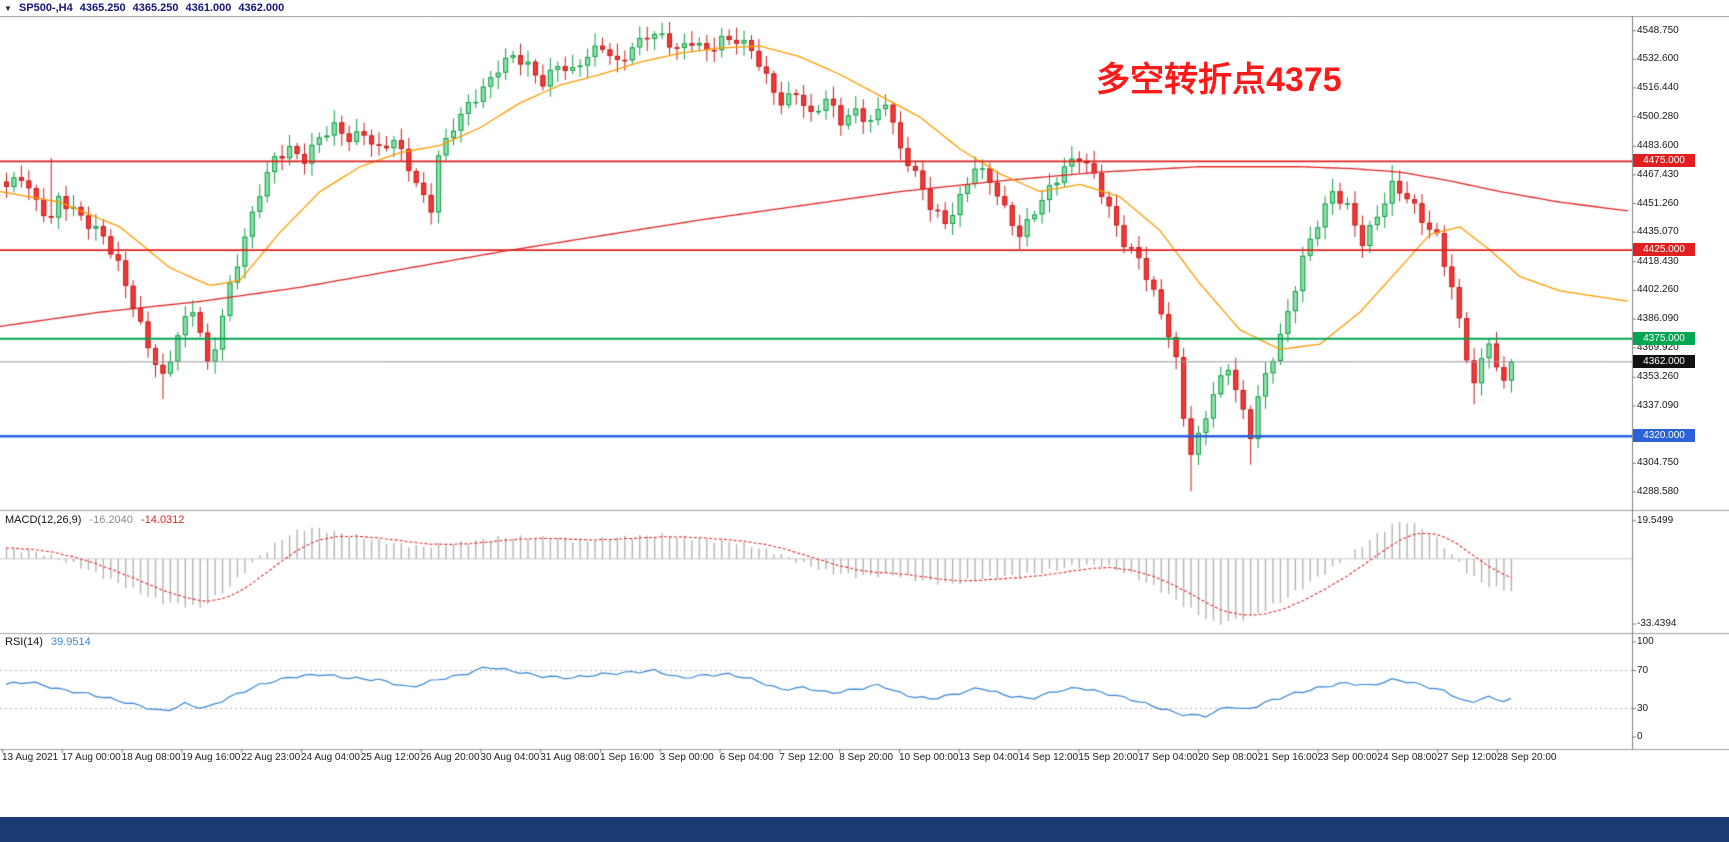  I want to click on price-axis-label: 4386.090, so click(1658, 318).